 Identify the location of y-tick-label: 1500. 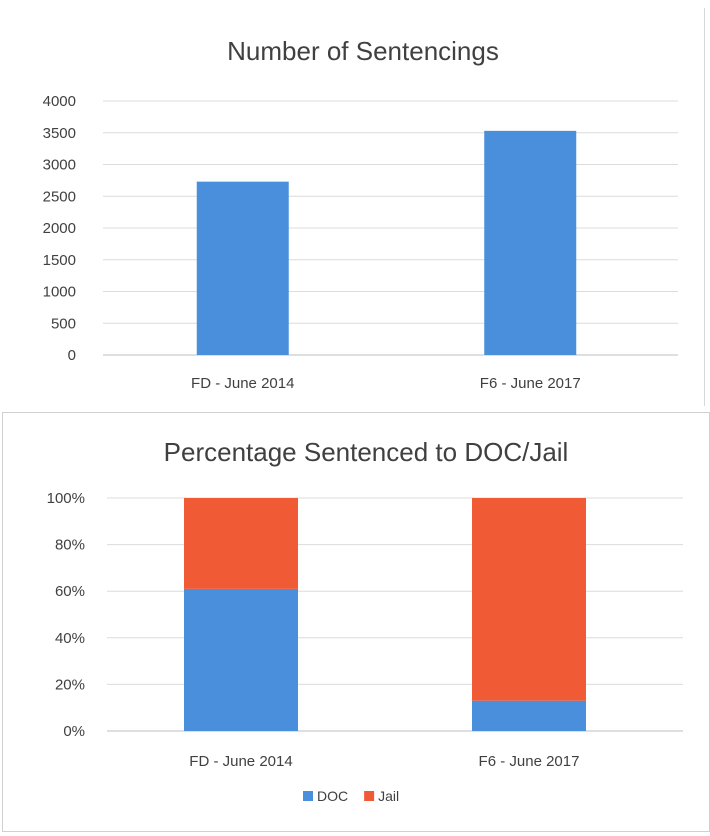
(59, 260).